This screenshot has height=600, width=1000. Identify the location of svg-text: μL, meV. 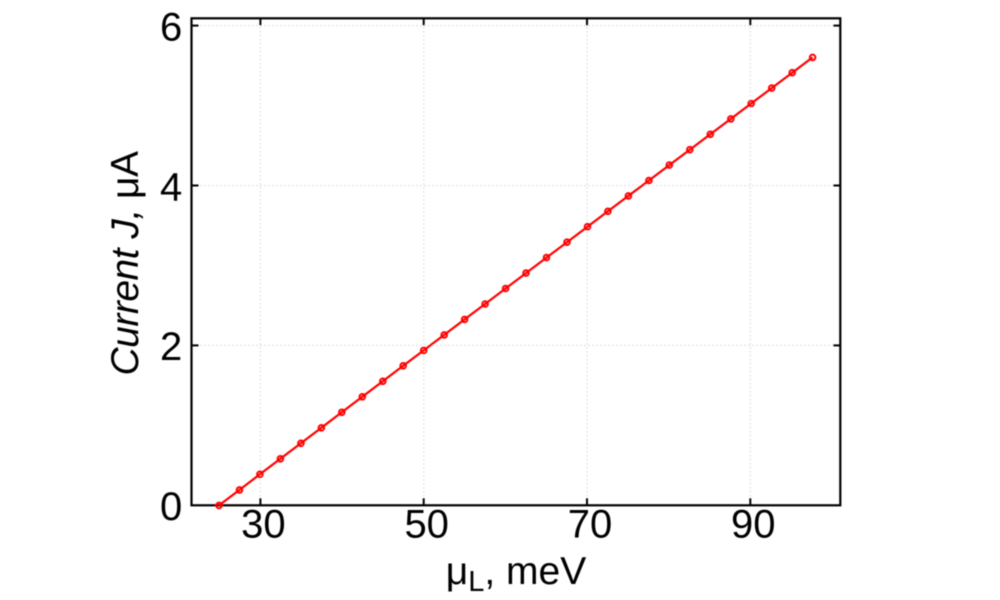
(516, 574).